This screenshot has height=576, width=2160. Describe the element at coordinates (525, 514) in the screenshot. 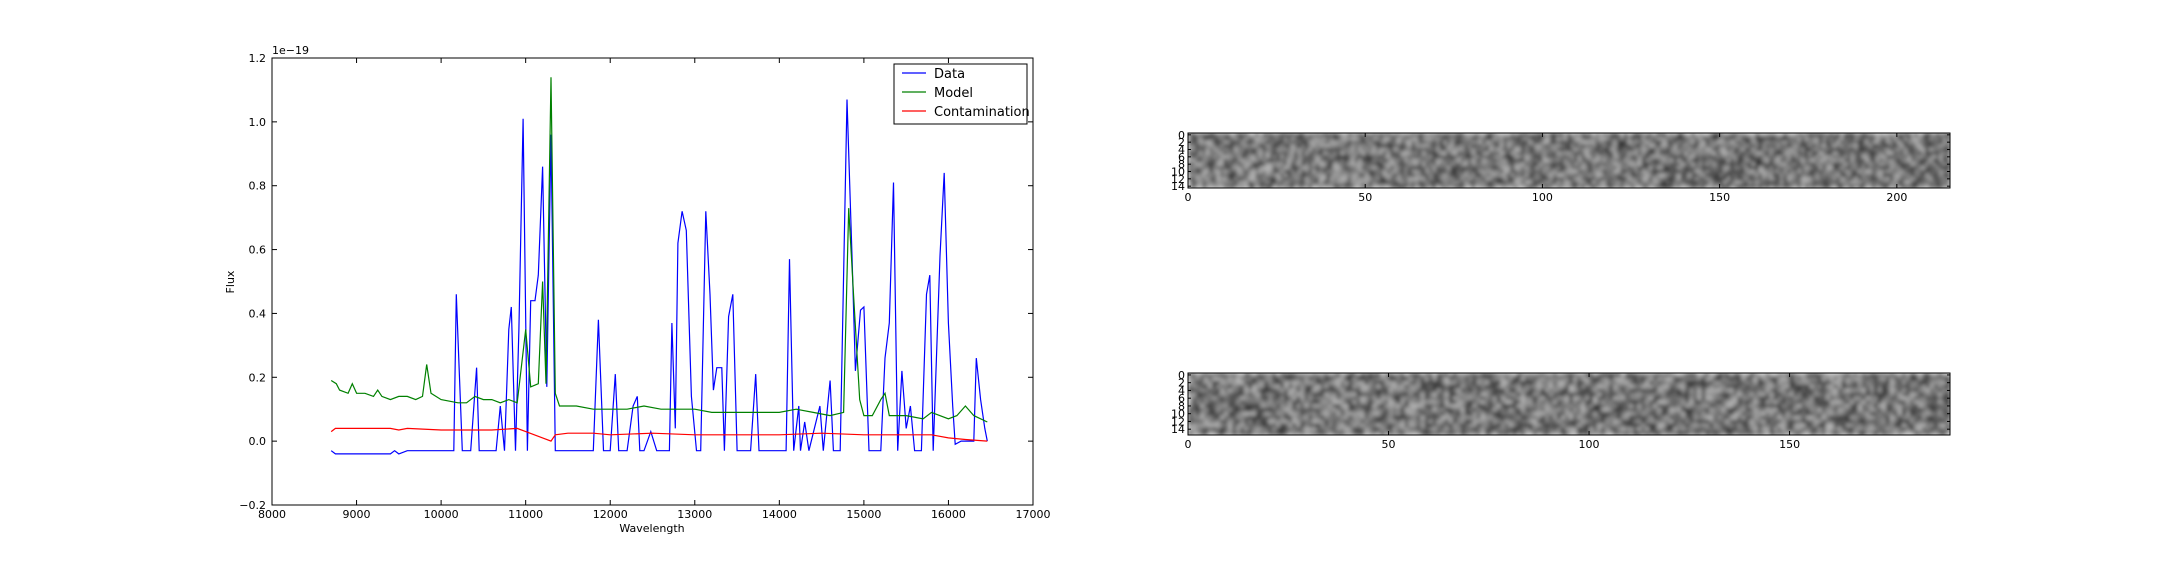

I see `x-tick-label: 11000` at that location.